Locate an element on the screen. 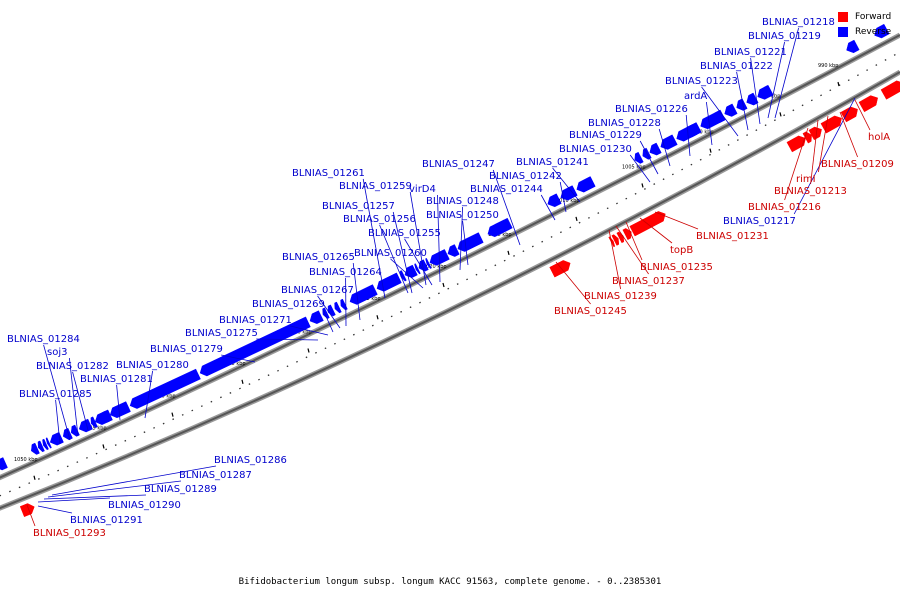 This screenshot has height=600, width=900. gene-label-BLNIAS_01265: BLNIAS_01265 is located at coordinates (318, 257).